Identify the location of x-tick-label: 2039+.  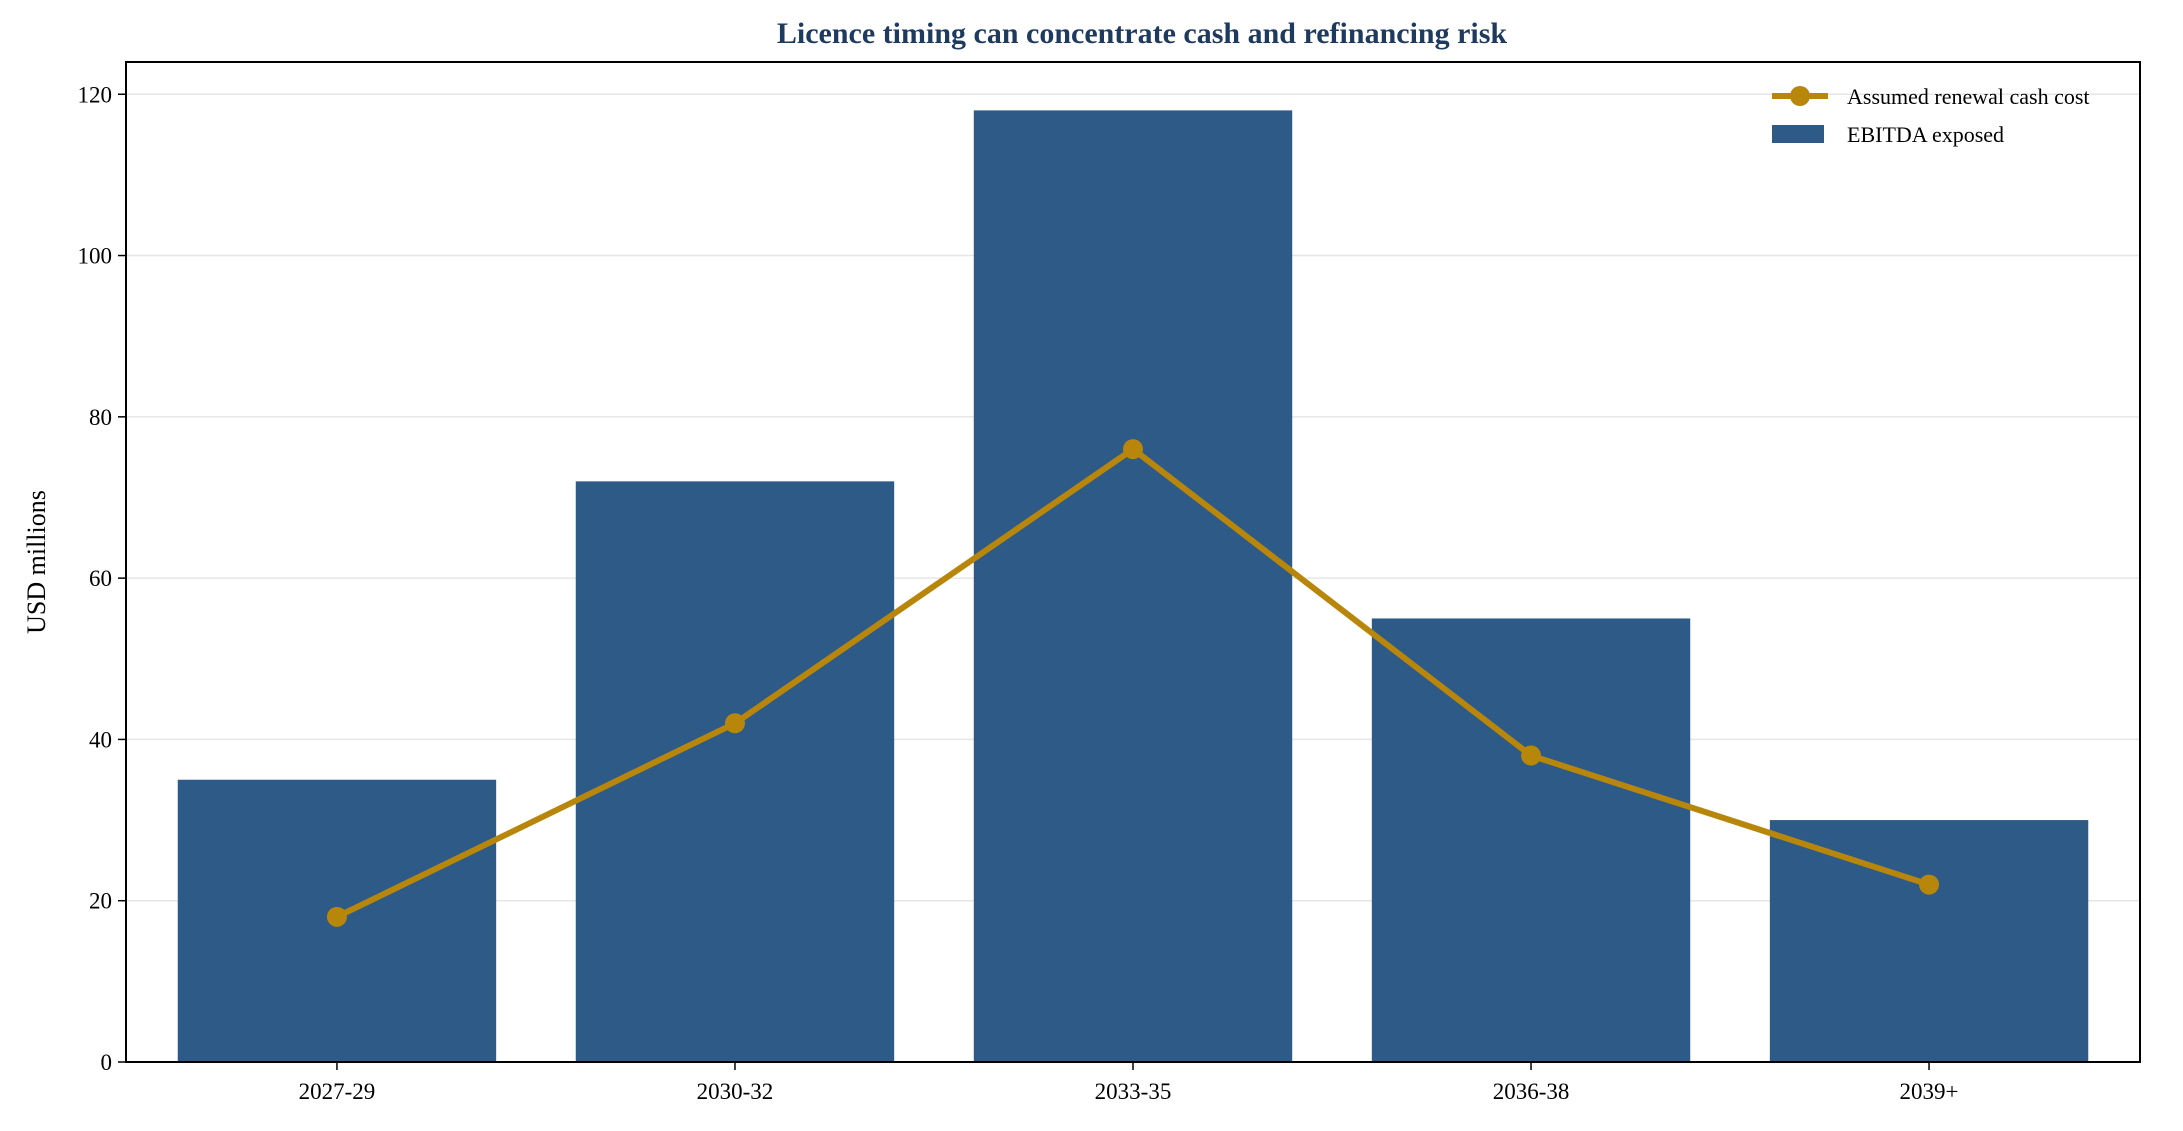
(1929, 1091).